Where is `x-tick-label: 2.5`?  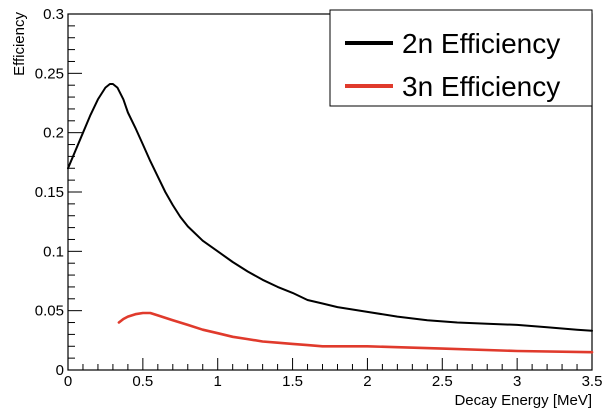 x-tick-label: 2.5 is located at coordinates (442, 381).